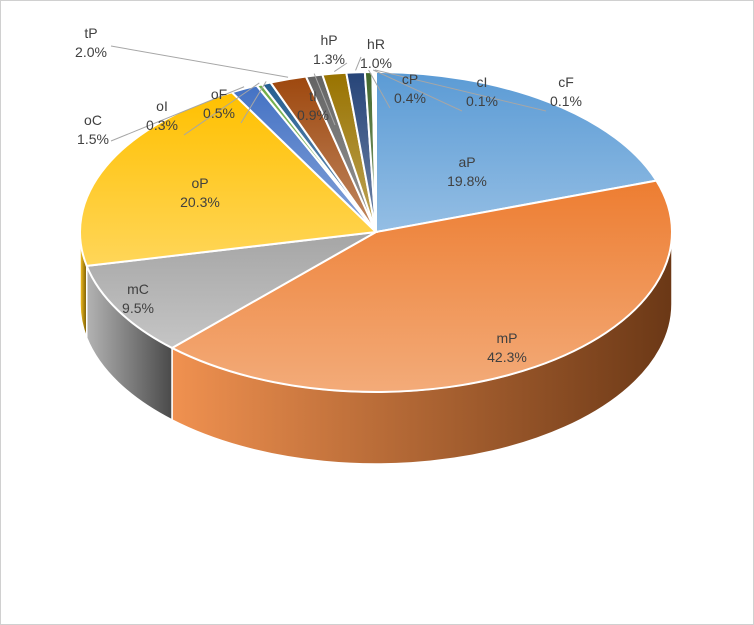  Describe the element at coordinates (219, 94) in the screenshot. I see `data-label-name-oF: oF` at that location.